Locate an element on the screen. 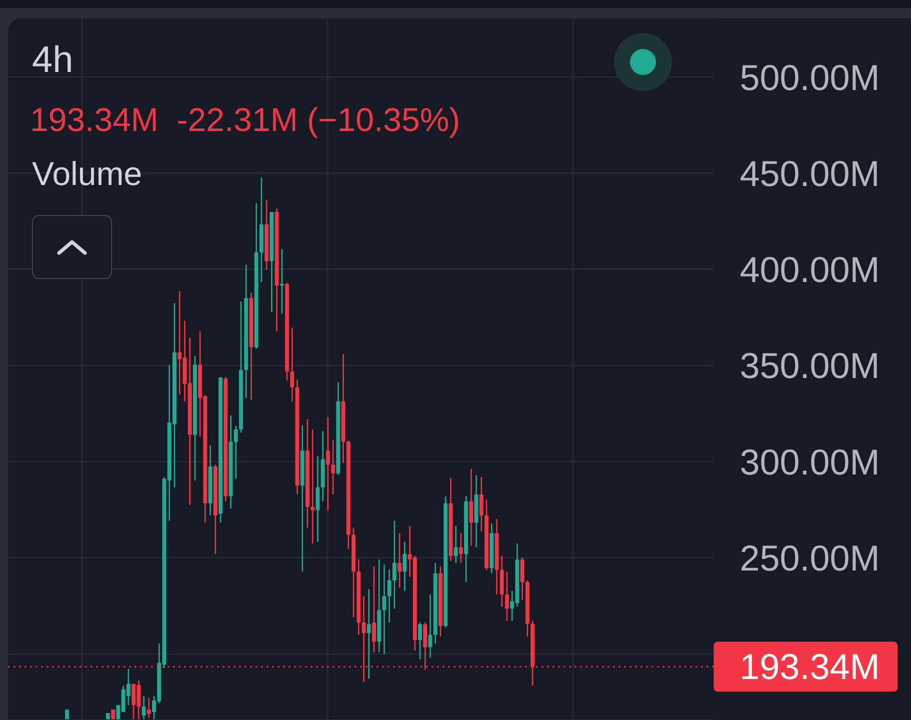  annotation: Volume is located at coordinates (87, 174).